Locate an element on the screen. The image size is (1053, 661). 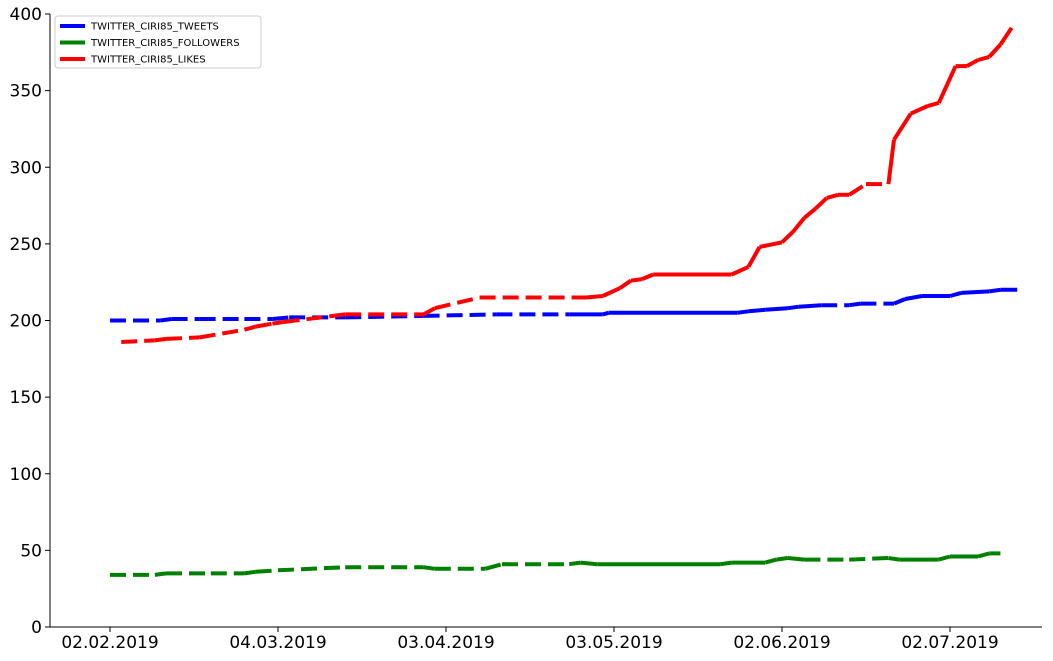
legend-label: TWITTER_CIRI85_LIKES is located at coordinates (148, 60).